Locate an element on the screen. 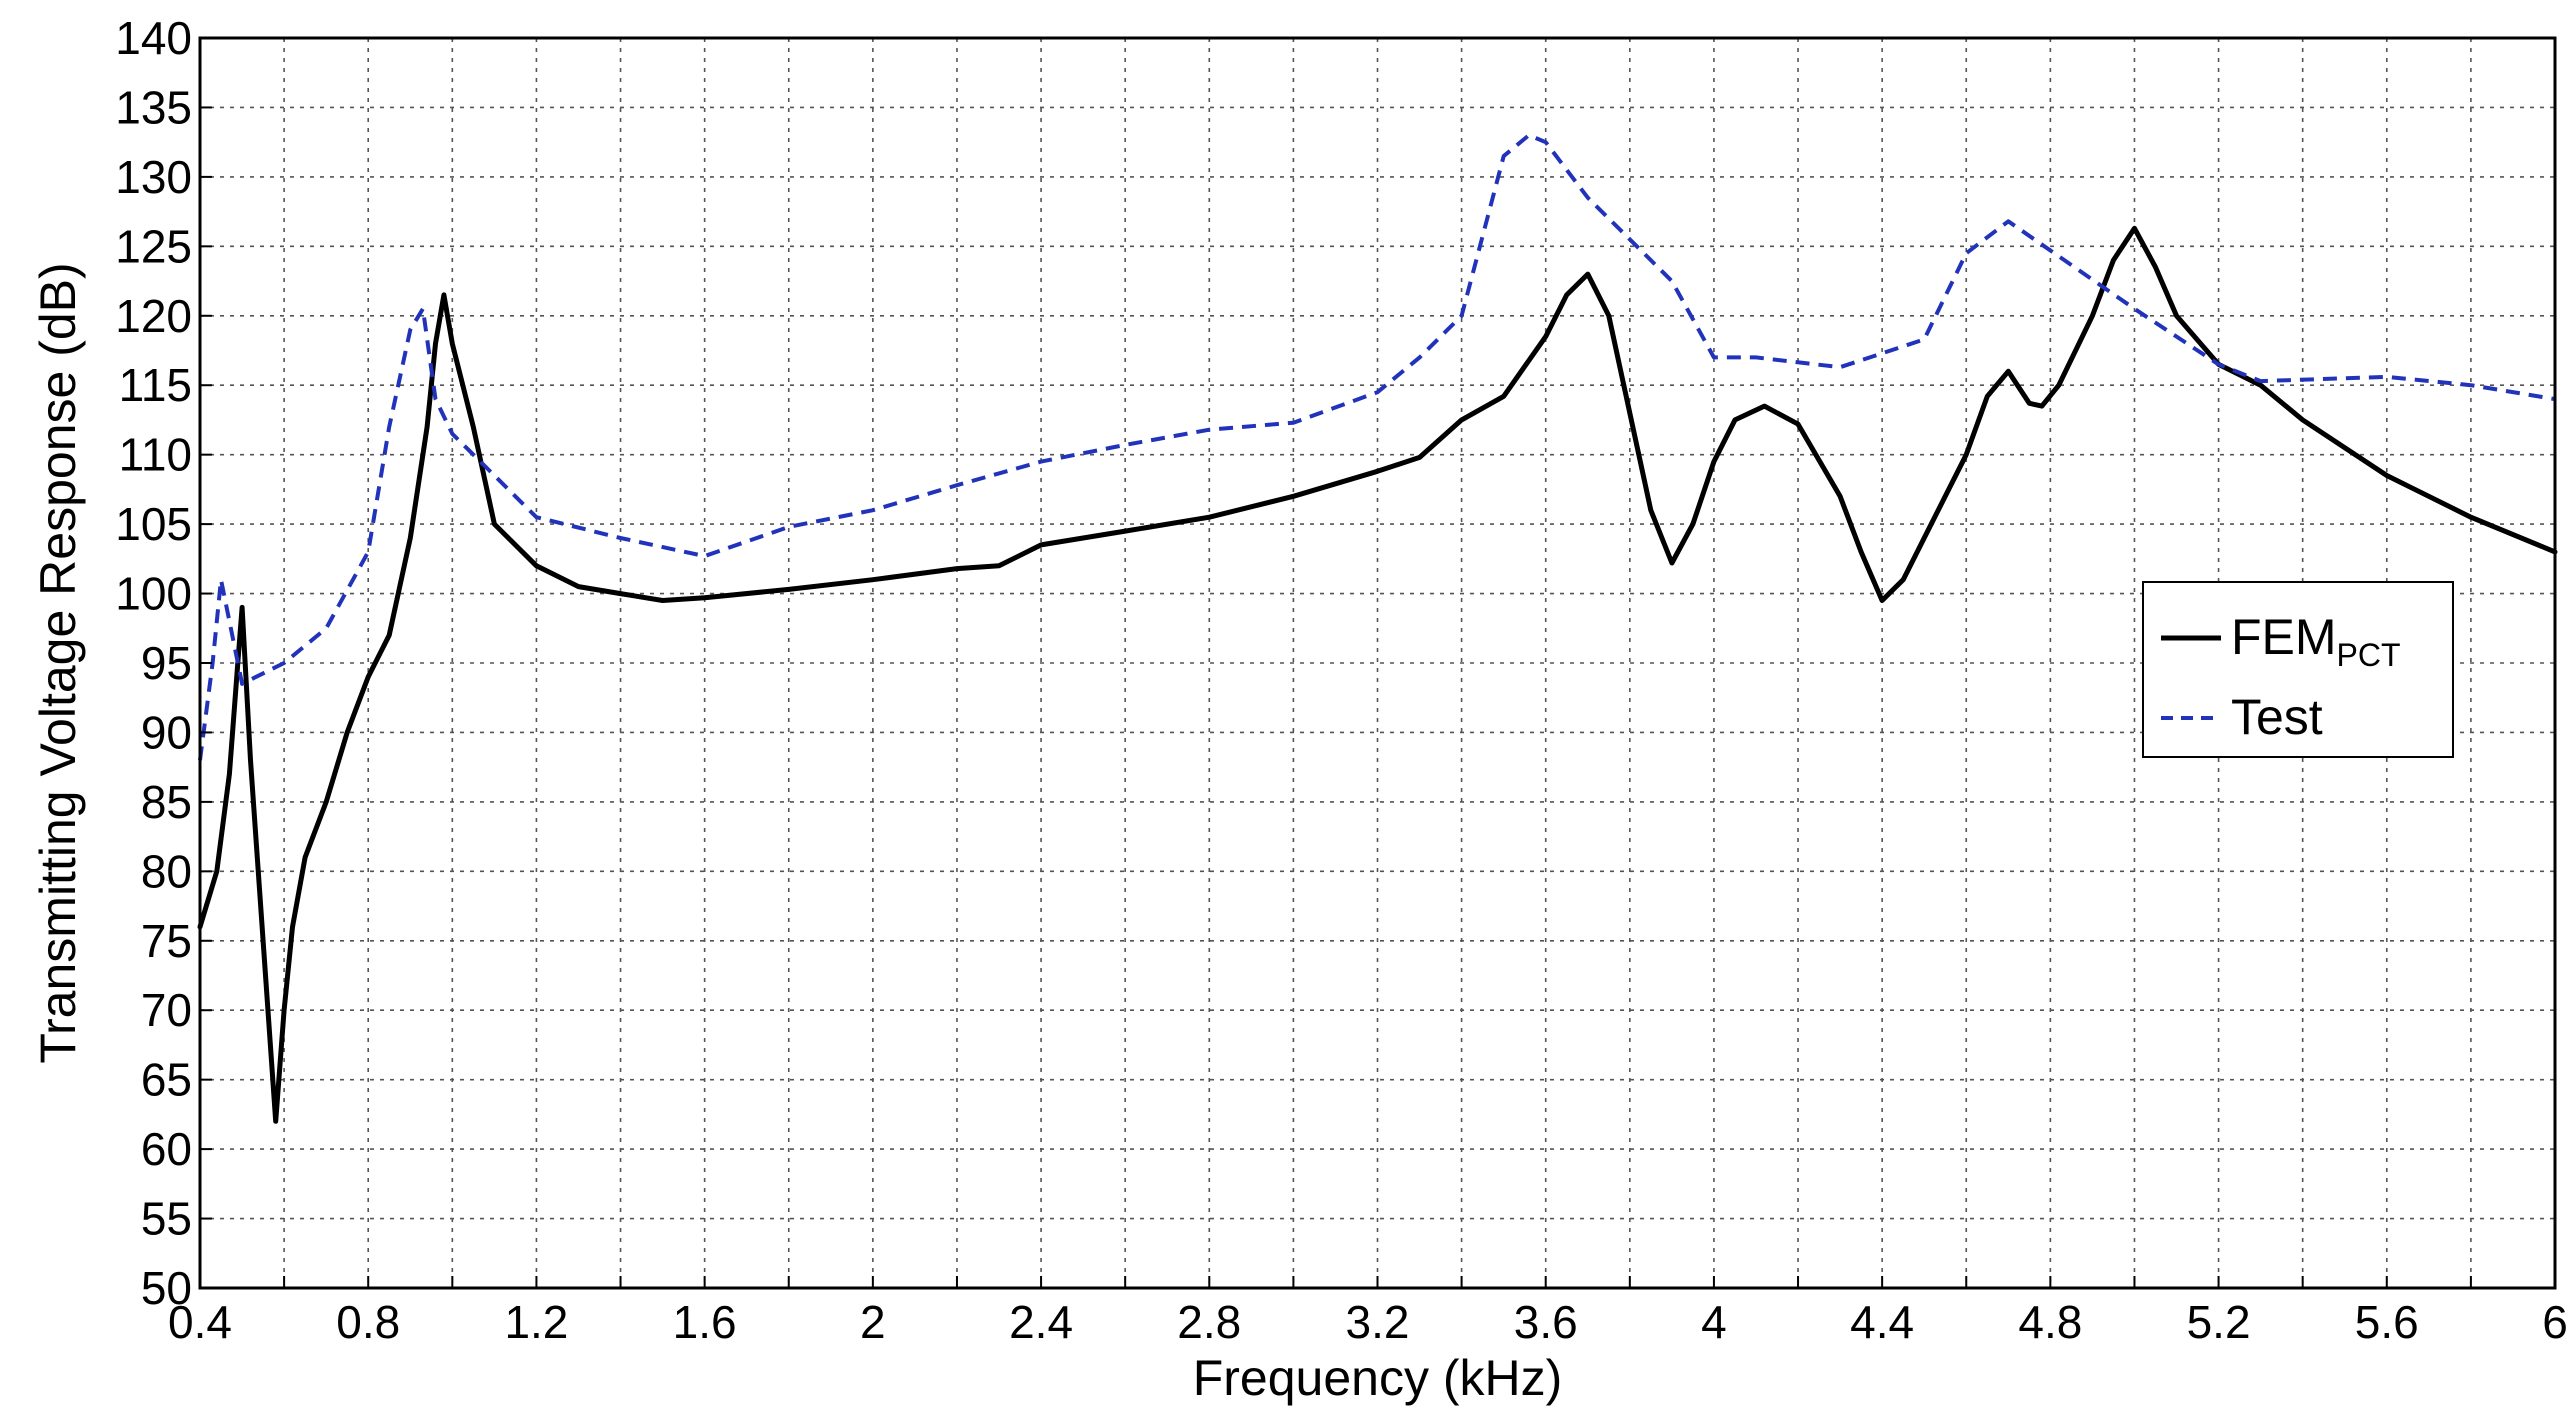  y-tick-label: 80 is located at coordinates (166, 871).